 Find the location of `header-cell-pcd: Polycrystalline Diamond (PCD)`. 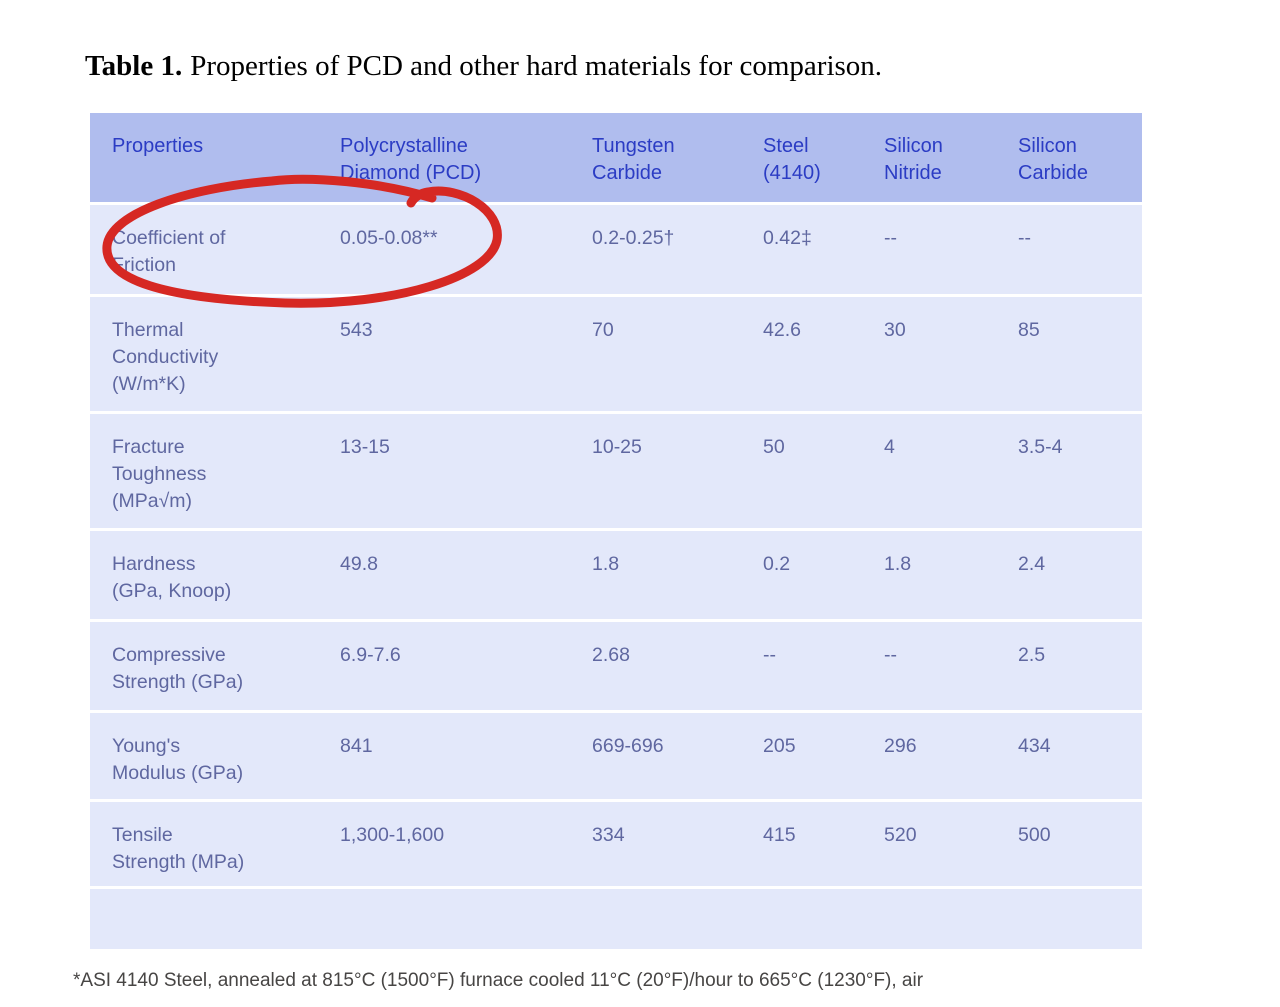

header-cell-pcd: Polycrystalline Diamond (PCD) is located at coordinates (411, 159).